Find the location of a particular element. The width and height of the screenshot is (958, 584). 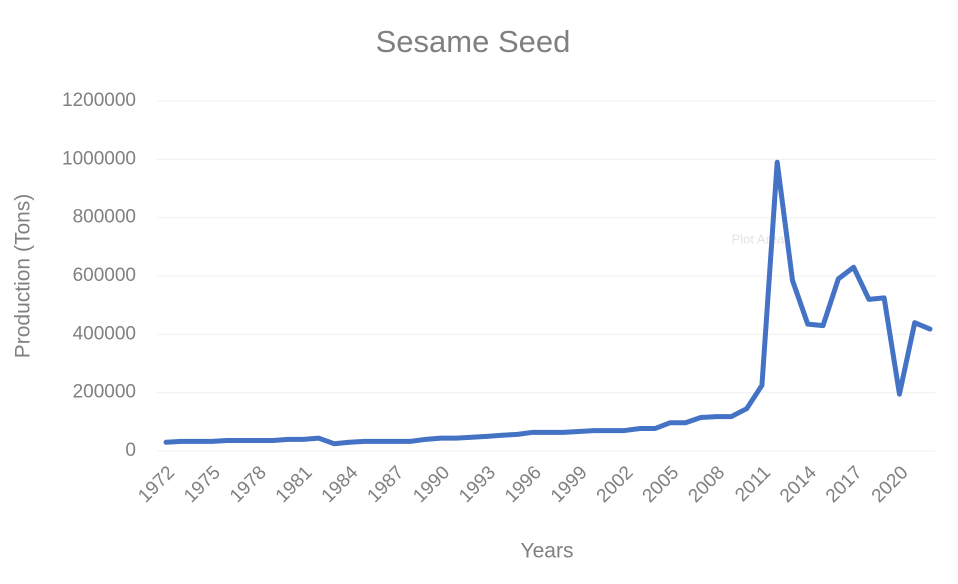

x-tick-label: 2017 is located at coordinates (844, 484).